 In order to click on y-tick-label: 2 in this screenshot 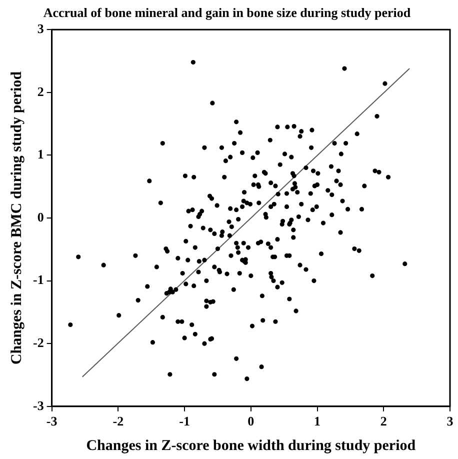, I will do `click(40, 91)`.